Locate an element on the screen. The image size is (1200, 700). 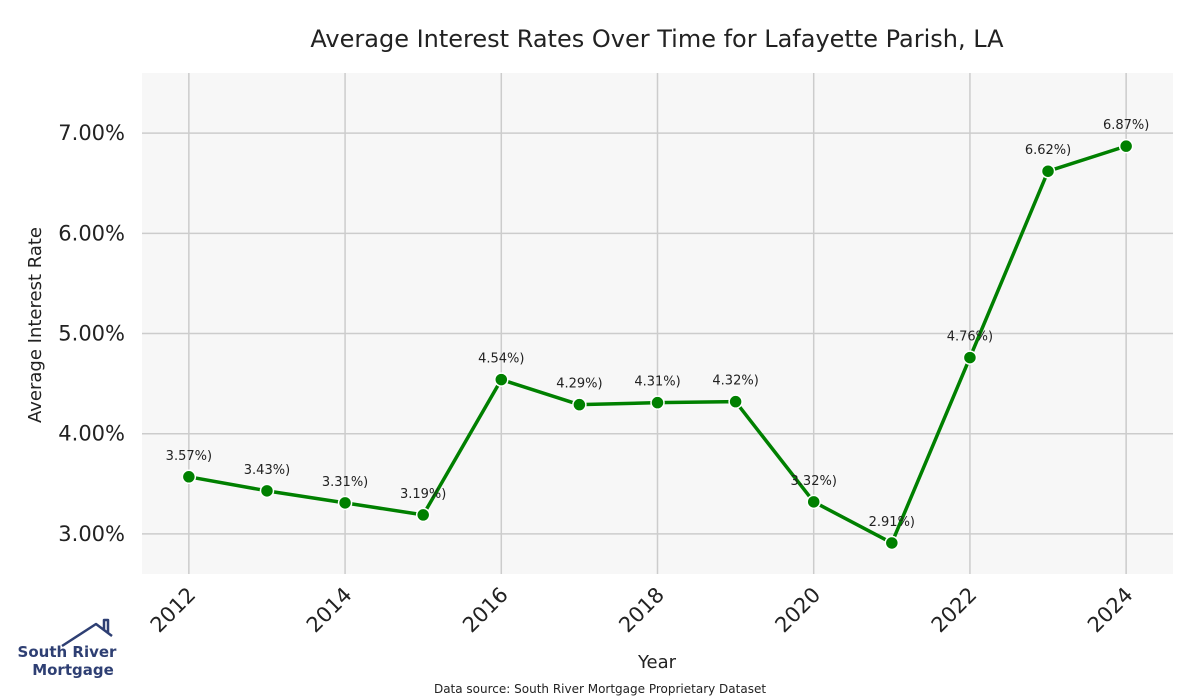
data-label: 3.43%) is located at coordinates (267, 470).